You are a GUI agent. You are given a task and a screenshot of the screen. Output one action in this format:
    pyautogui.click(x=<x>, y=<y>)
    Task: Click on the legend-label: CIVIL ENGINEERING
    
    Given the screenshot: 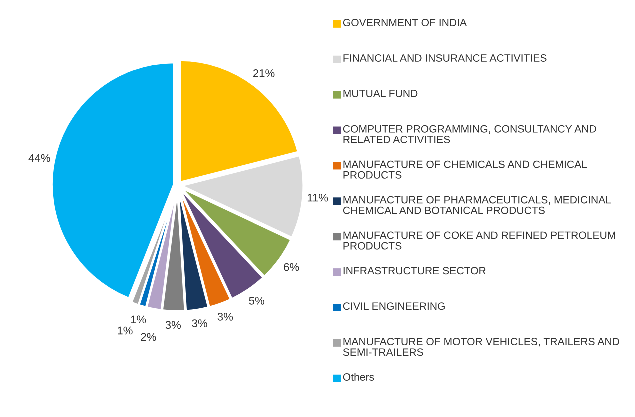 What is the action you would take?
    pyautogui.click(x=394, y=306)
    